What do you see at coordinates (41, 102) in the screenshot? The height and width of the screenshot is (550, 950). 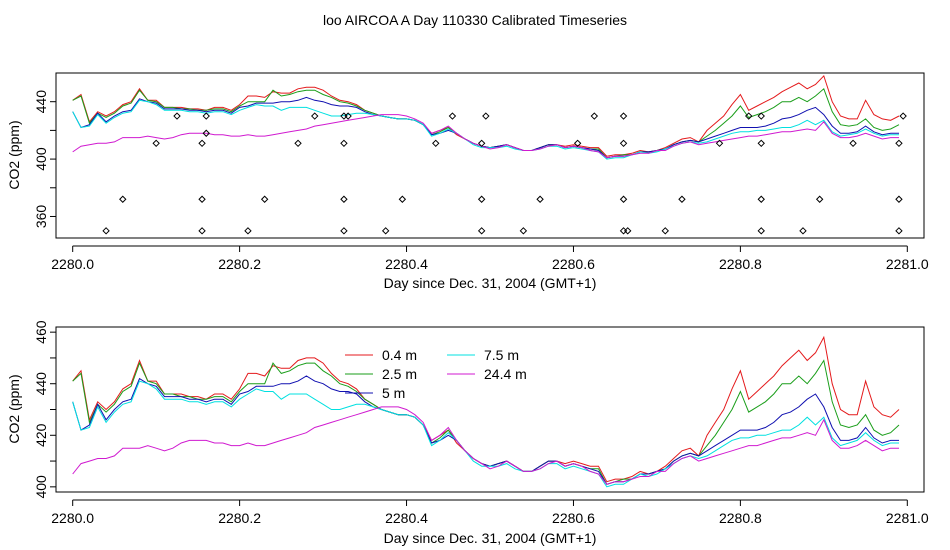 I see `top-y-tick-label: 440` at bounding box center [41, 102].